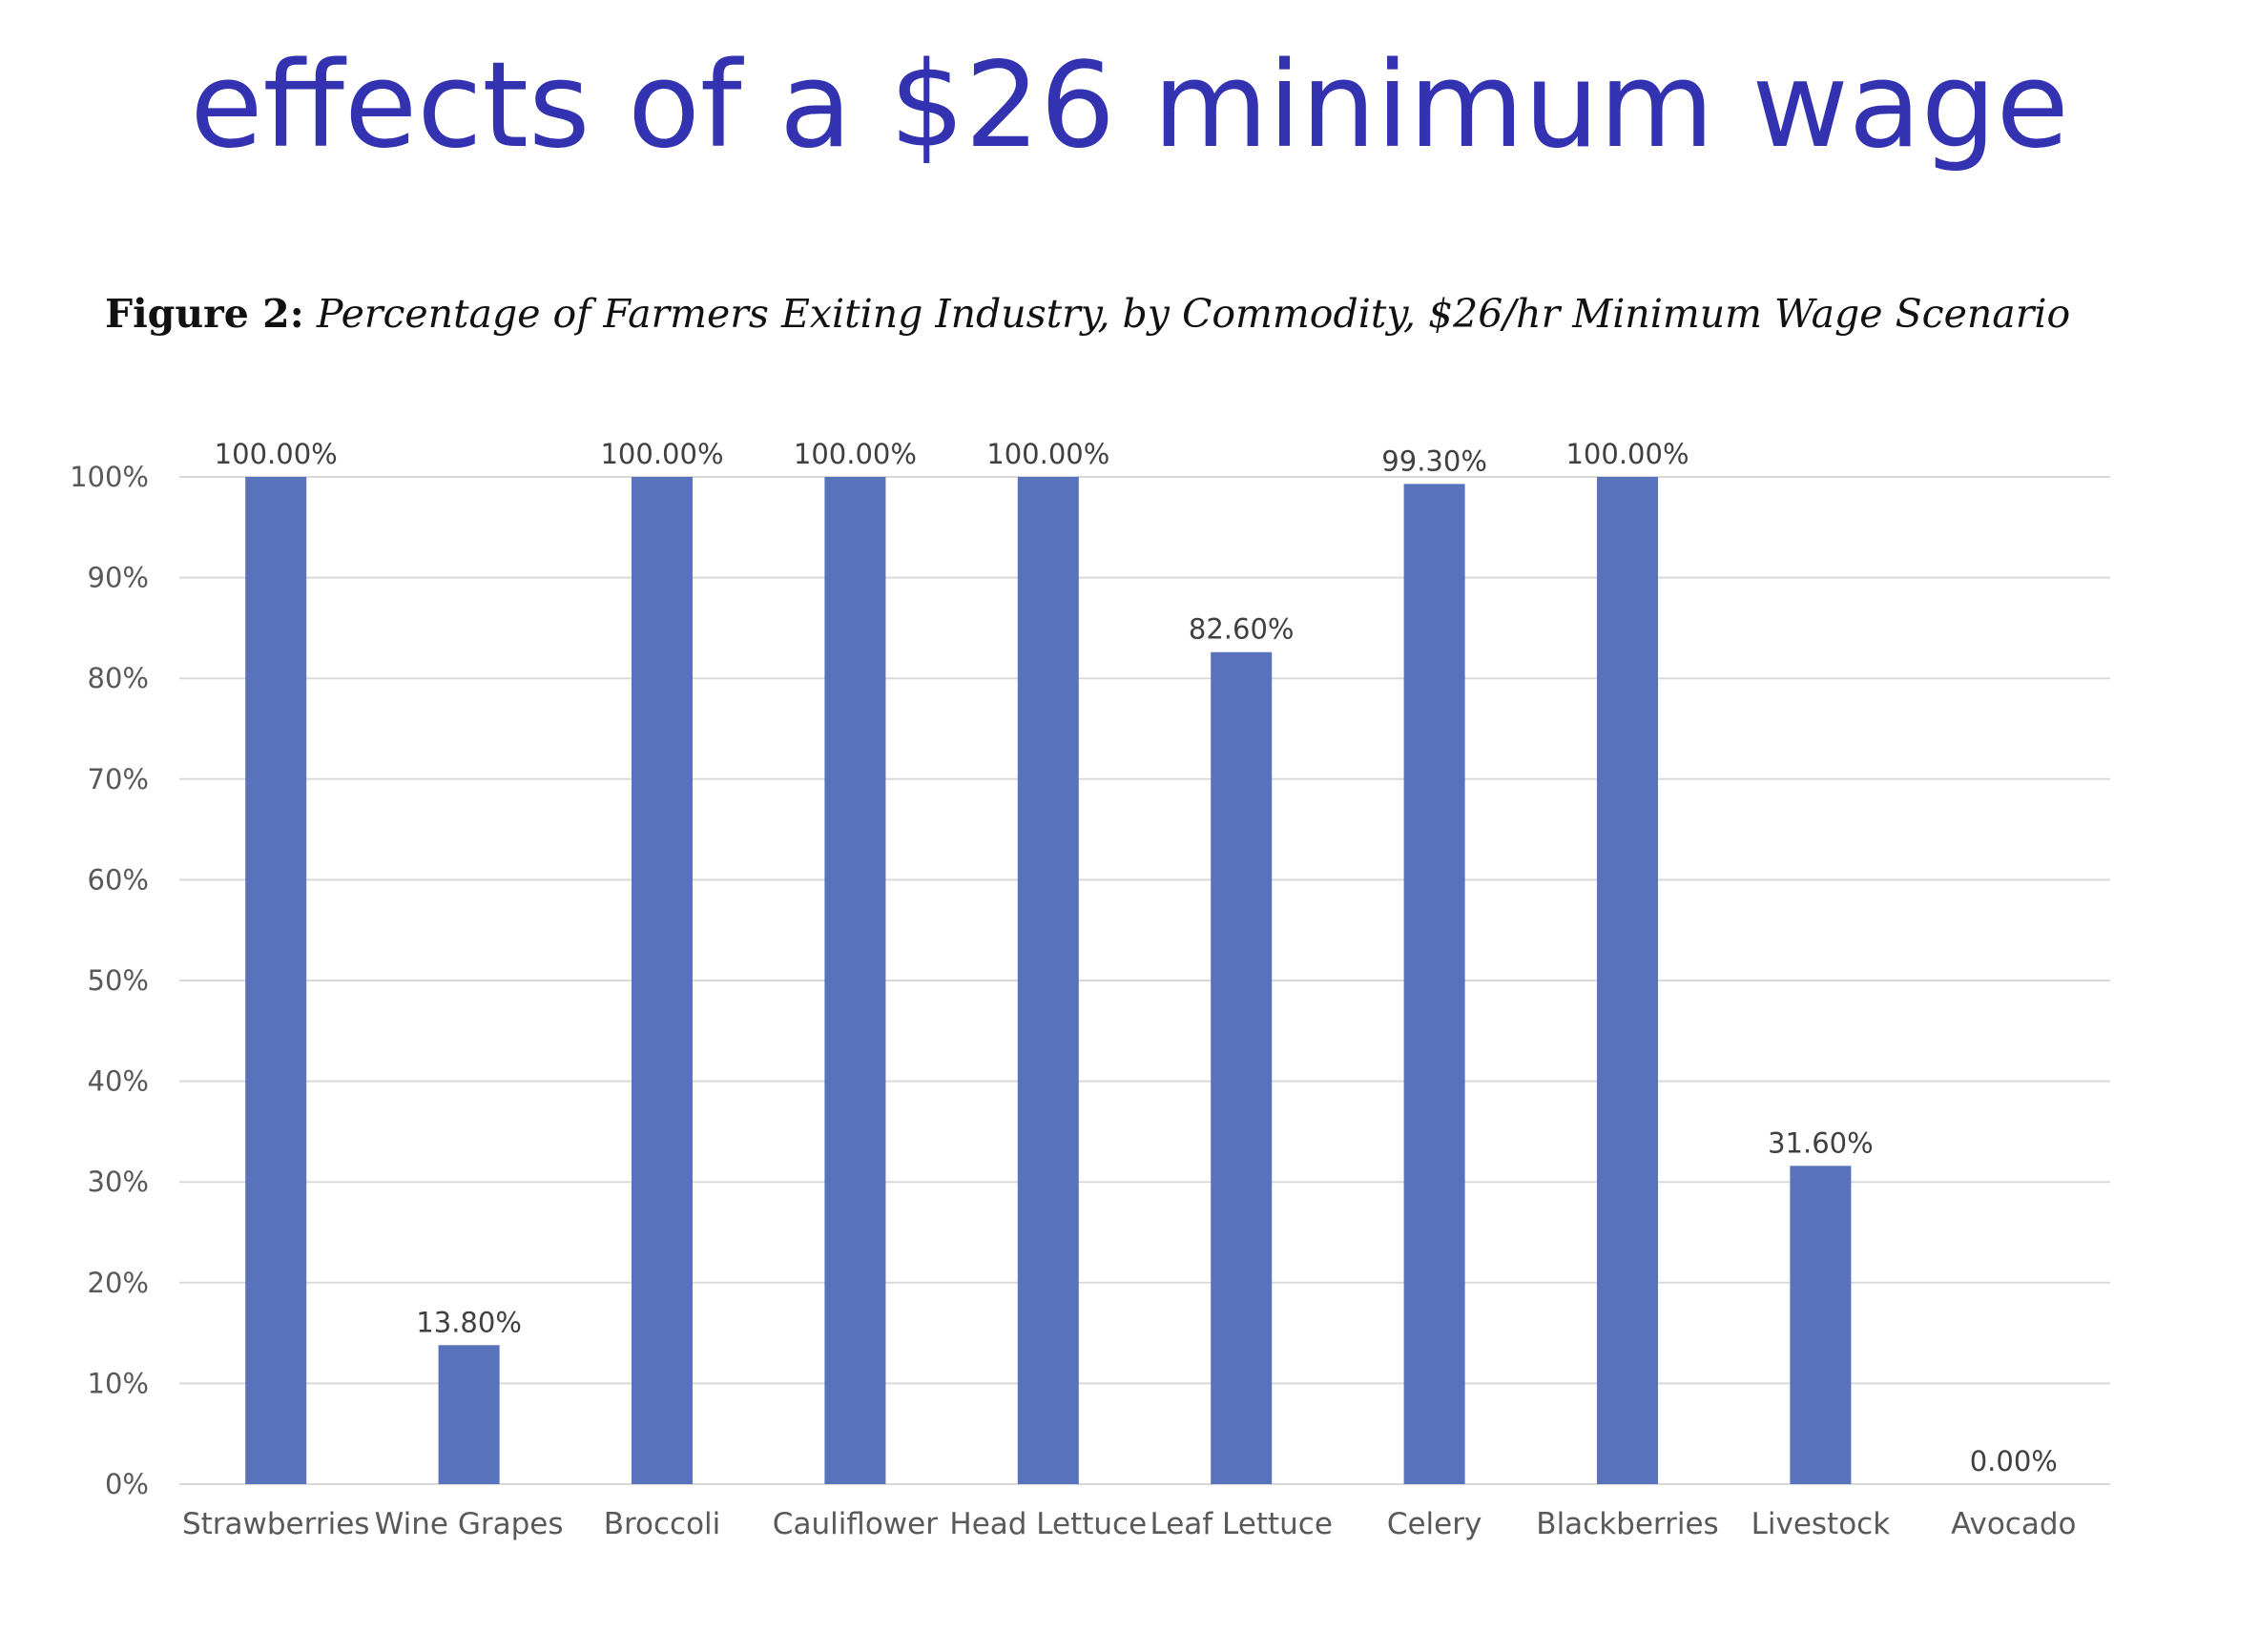  Describe the element at coordinates (469, 1524) in the screenshot. I see `category-label: Wine Grapes` at that location.